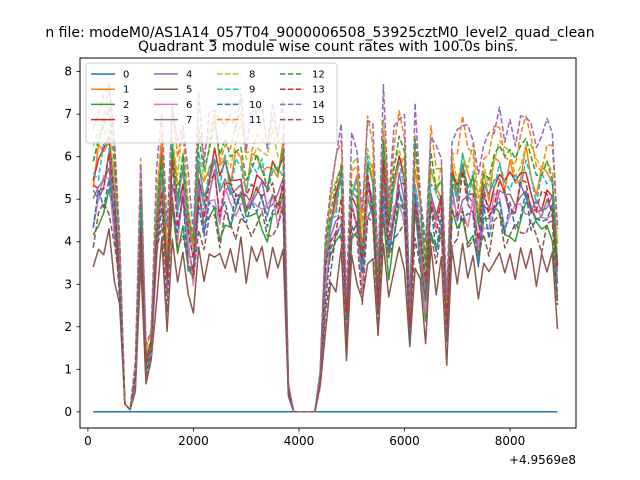 The height and width of the screenshot is (480, 640). Describe the element at coordinates (193, 441) in the screenshot. I see `x-tick-label: 2000` at that location.